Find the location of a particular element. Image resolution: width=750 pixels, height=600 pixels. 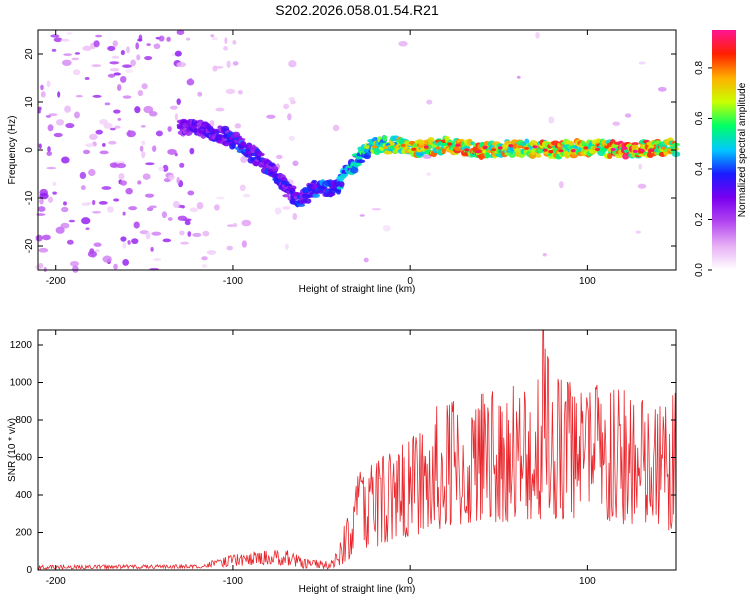

snr-y-tick-label: 1000 is located at coordinates (21, 383).